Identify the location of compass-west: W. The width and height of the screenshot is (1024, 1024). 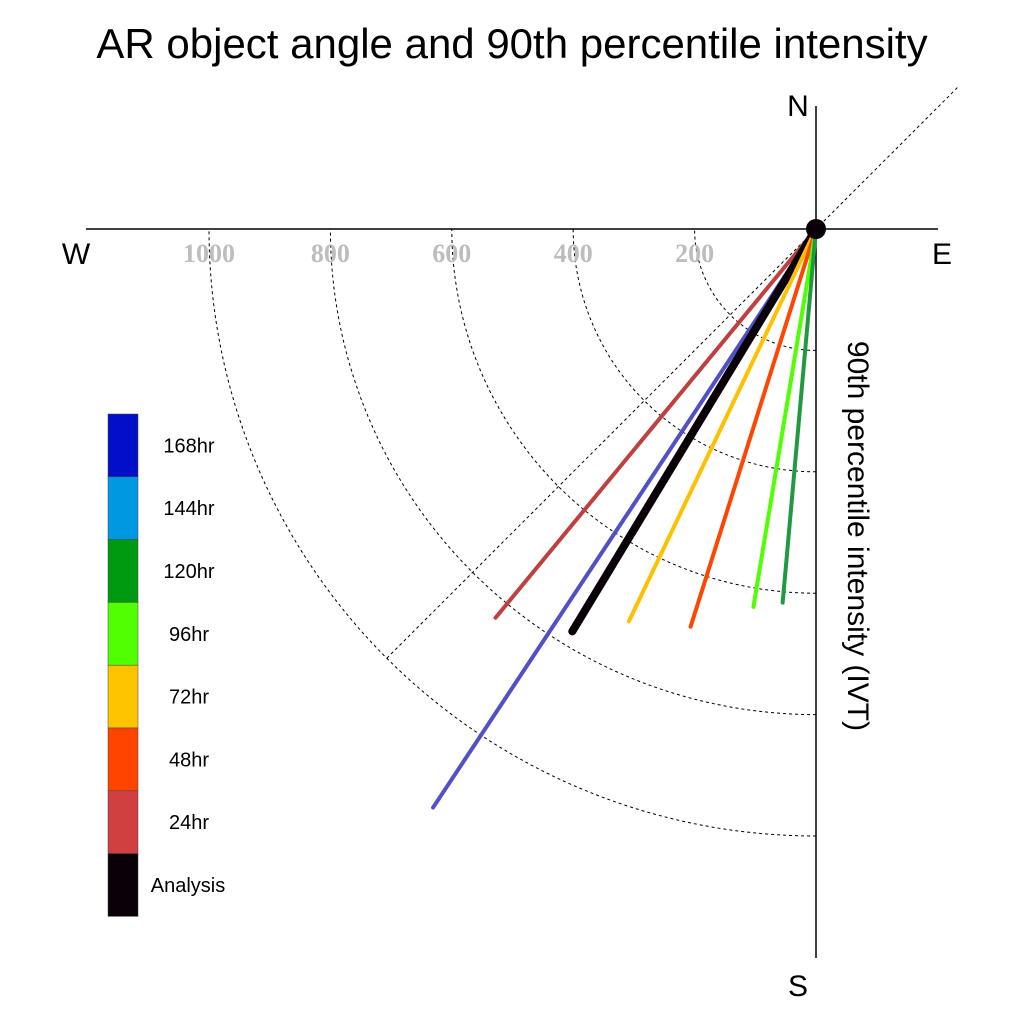
(76, 254).